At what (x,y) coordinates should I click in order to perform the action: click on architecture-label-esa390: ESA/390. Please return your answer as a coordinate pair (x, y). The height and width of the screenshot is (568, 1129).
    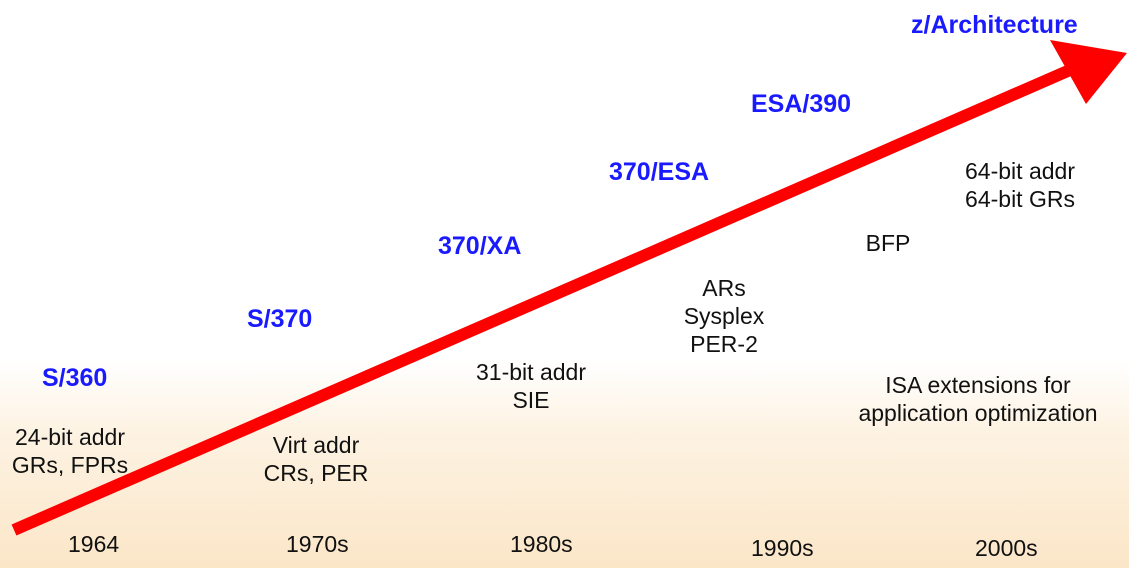
    Looking at the image, I should click on (801, 104).